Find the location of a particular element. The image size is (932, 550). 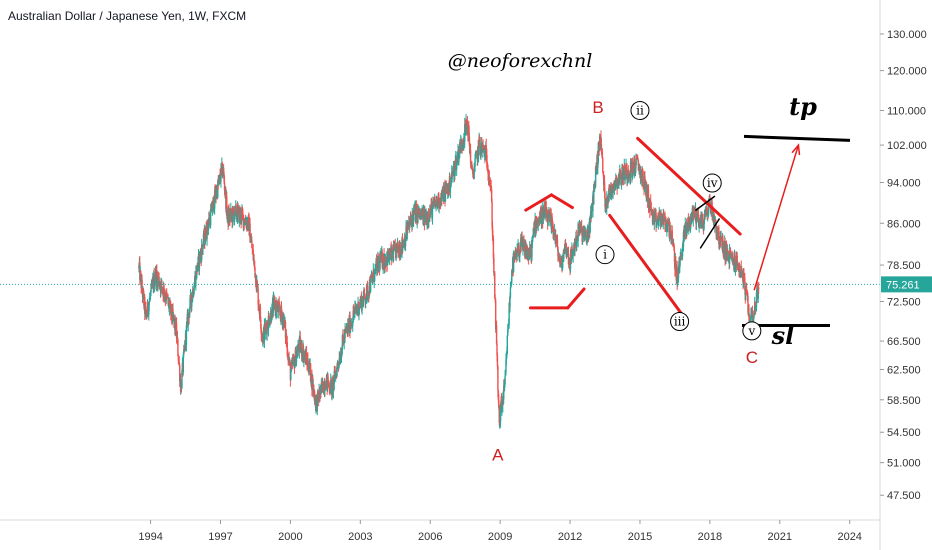

x-tick-label: 1994 is located at coordinates (150, 537).